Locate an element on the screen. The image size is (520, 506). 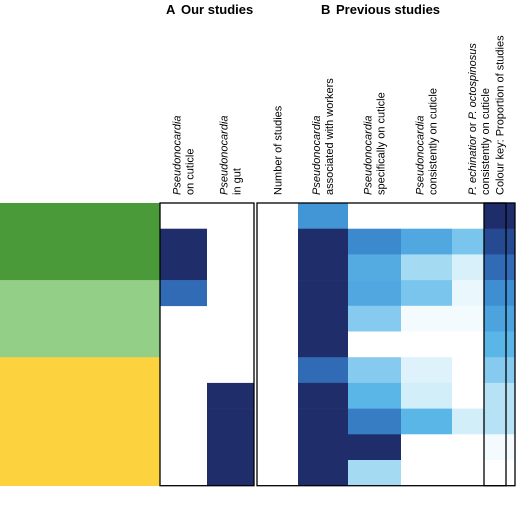
previous-studies-header: Pseudonocardiaassociated with workers is located at coordinates (323, 136).